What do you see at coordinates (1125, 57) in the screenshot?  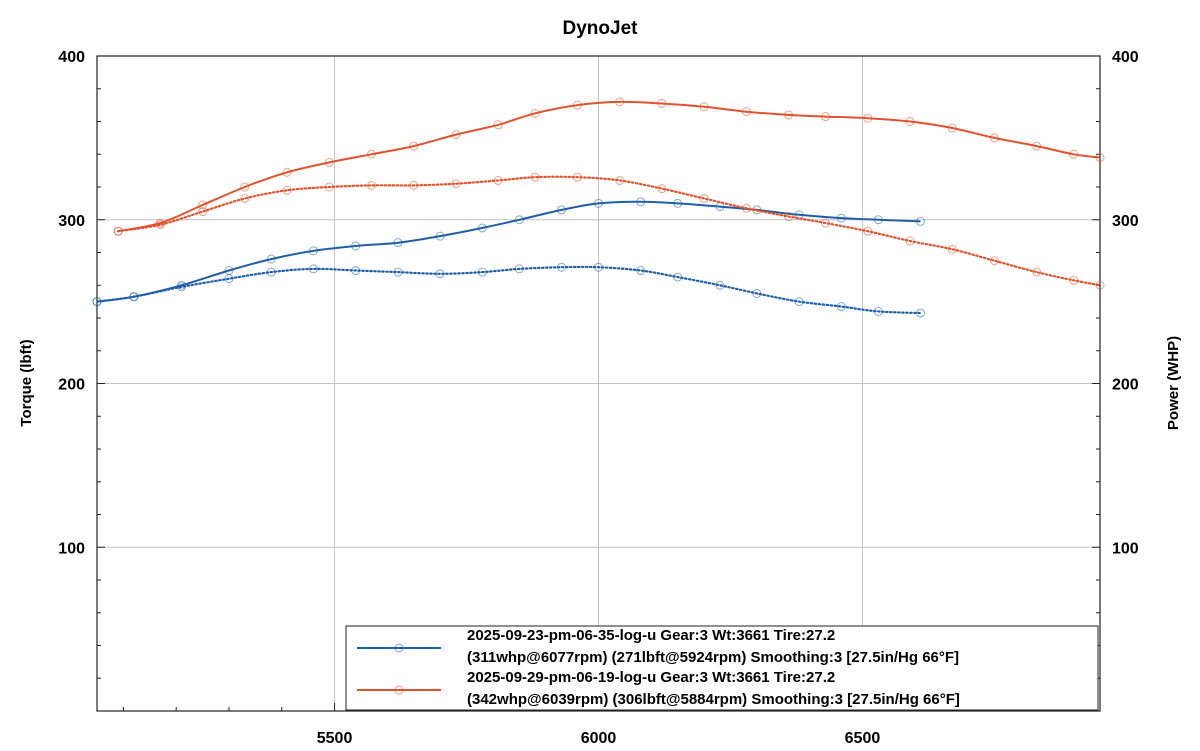 I see `y-tick-label-right: 400` at bounding box center [1125, 57].